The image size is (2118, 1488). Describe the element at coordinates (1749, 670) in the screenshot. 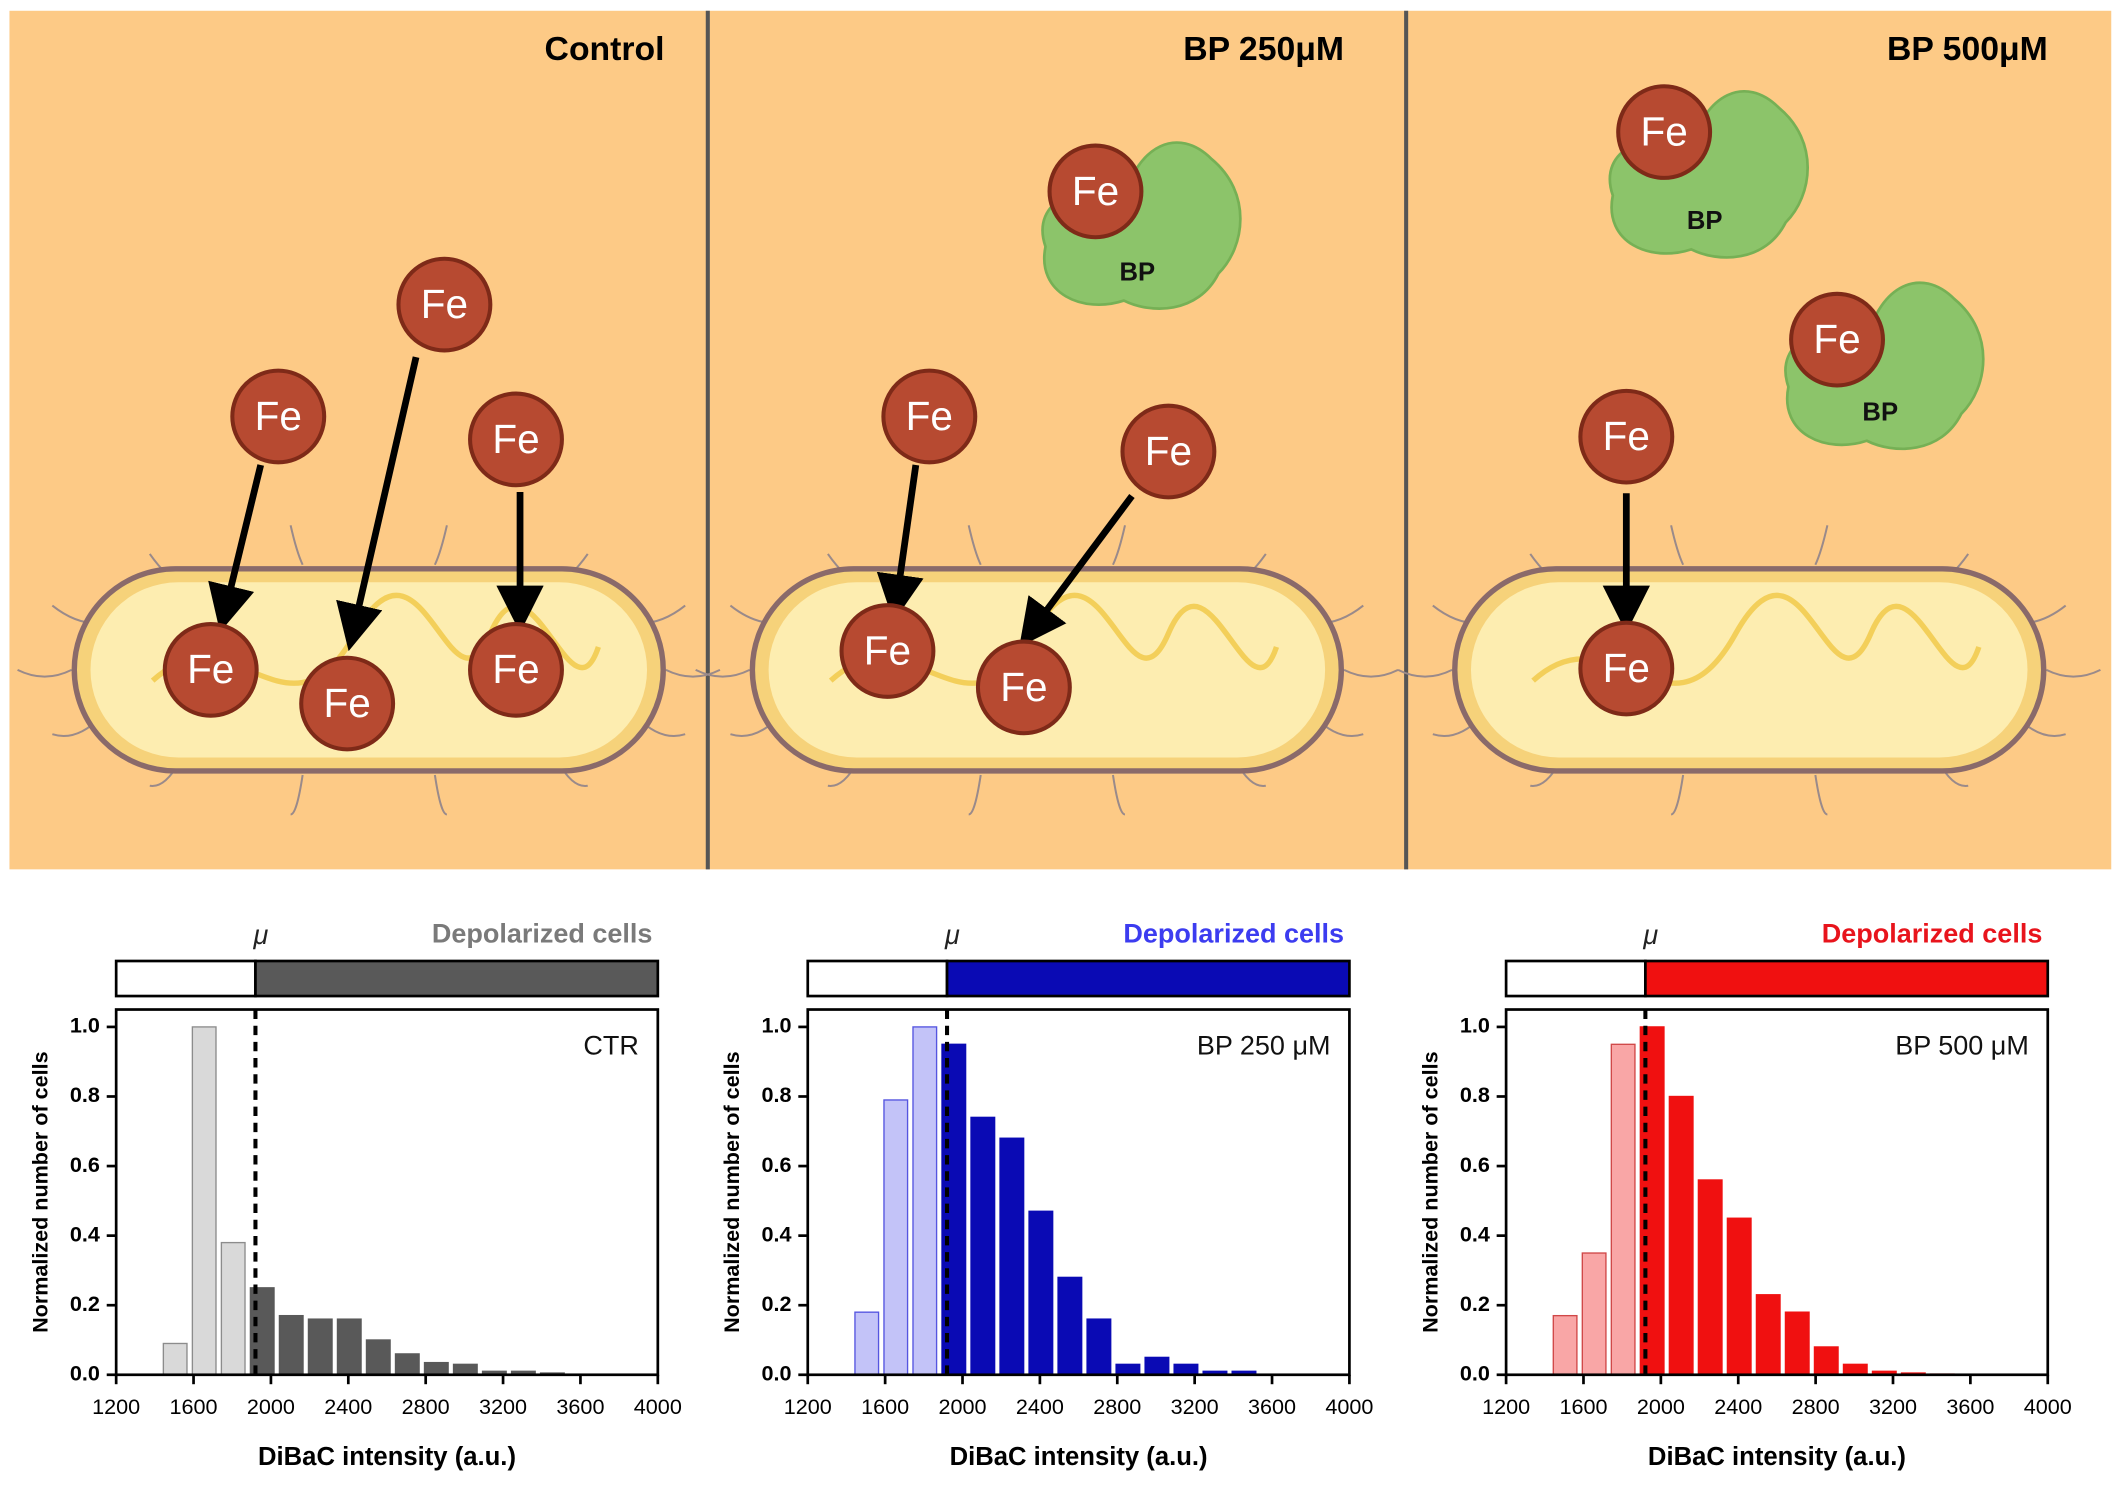

I see `cell-cytoplasm` at that location.